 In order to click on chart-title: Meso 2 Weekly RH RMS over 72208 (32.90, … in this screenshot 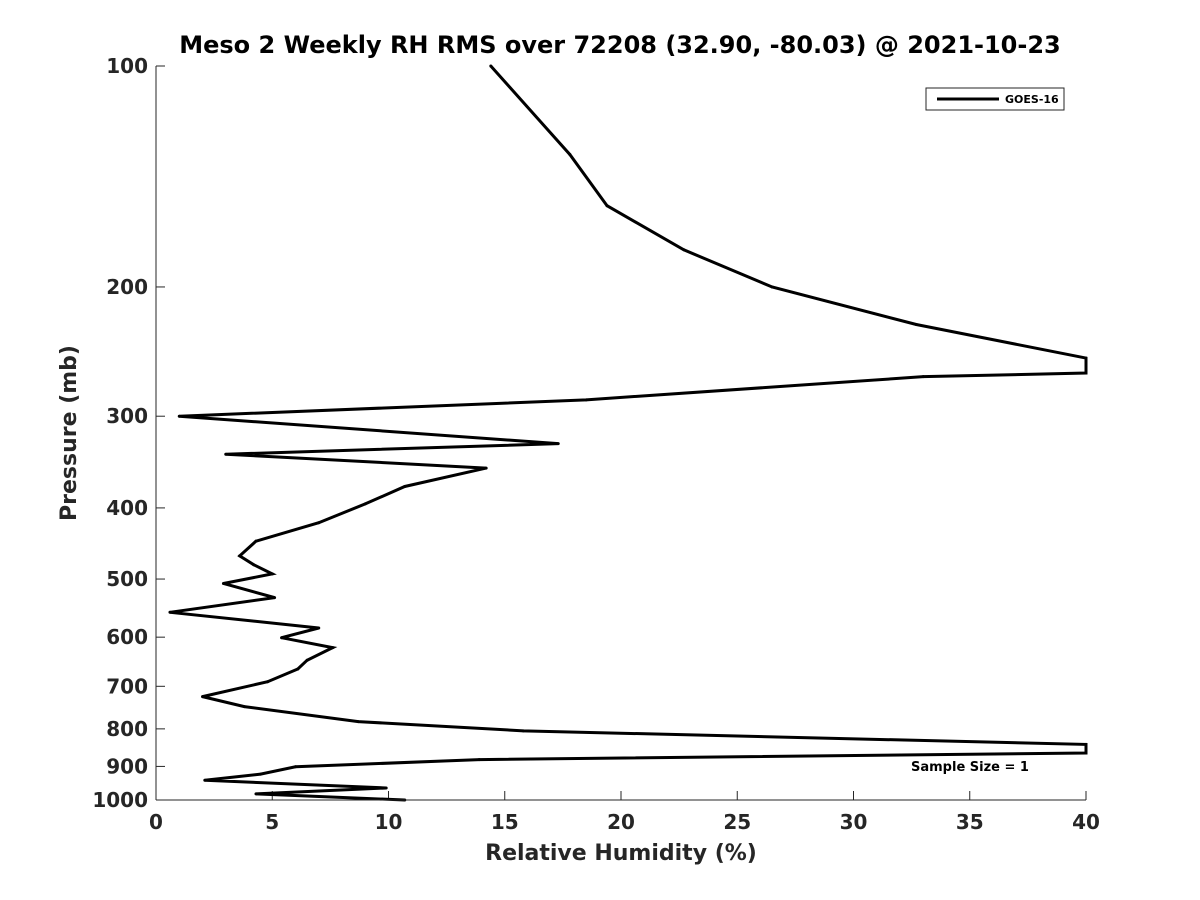, I will do `click(620, 45)`.